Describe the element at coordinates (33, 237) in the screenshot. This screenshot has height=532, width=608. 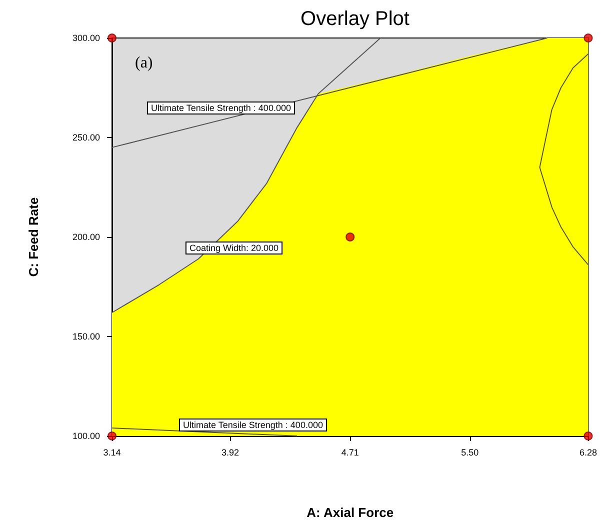
I see `y-axis-title: C: Feed Rate` at that location.